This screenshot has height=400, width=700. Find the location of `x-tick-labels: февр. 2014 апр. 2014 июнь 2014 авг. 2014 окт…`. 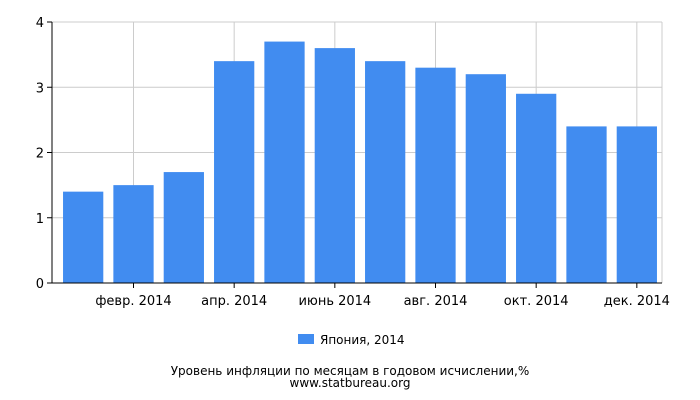

x-tick-labels: февр. 2014 апр. 2014 июнь 2014 авг. 2014 окт… is located at coordinates (382, 301).